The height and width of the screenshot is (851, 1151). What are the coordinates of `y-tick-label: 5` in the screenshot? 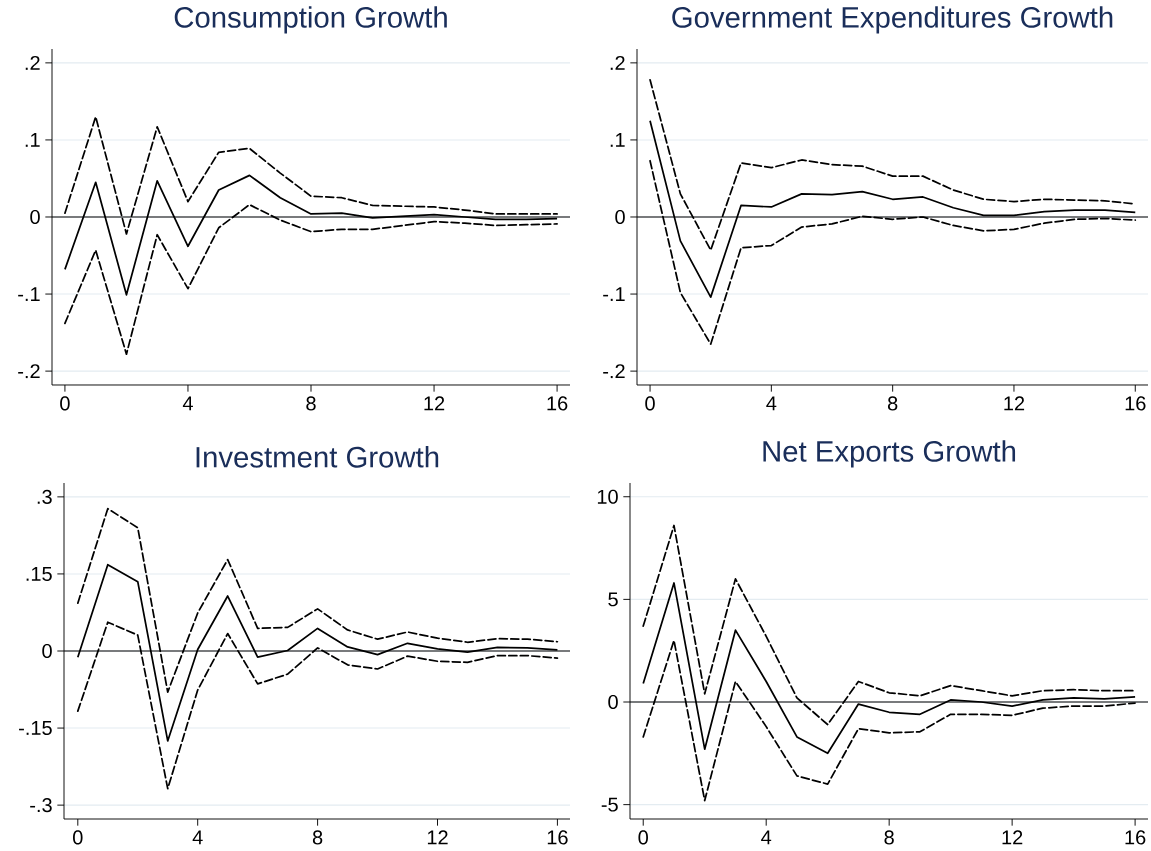 It's located at (613, 599).